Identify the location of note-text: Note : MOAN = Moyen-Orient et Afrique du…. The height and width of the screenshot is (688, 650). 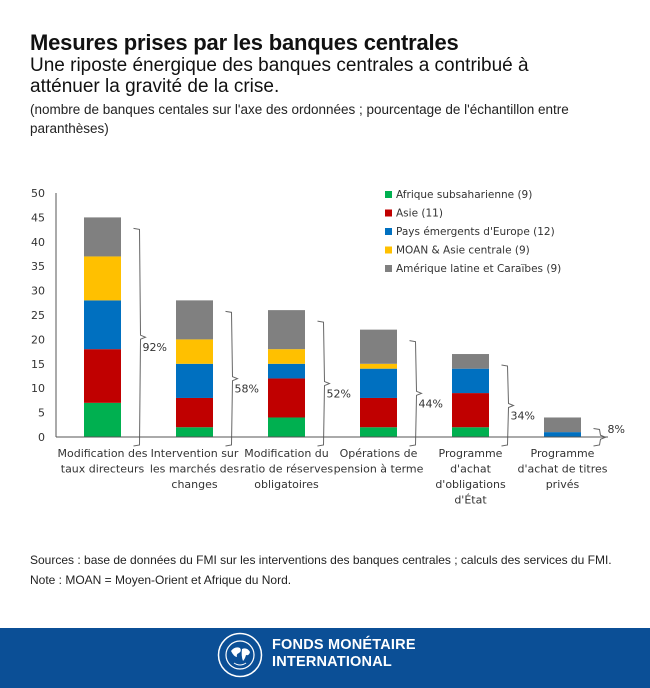
(161, 580).